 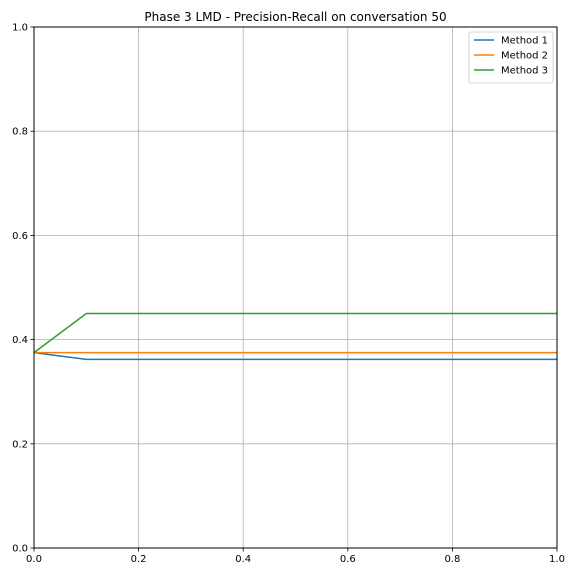 What do you see at coordinates (139, 559) in the screenshot?
I see `x-tick-label: 0.2` at bounding box center [139, 559].